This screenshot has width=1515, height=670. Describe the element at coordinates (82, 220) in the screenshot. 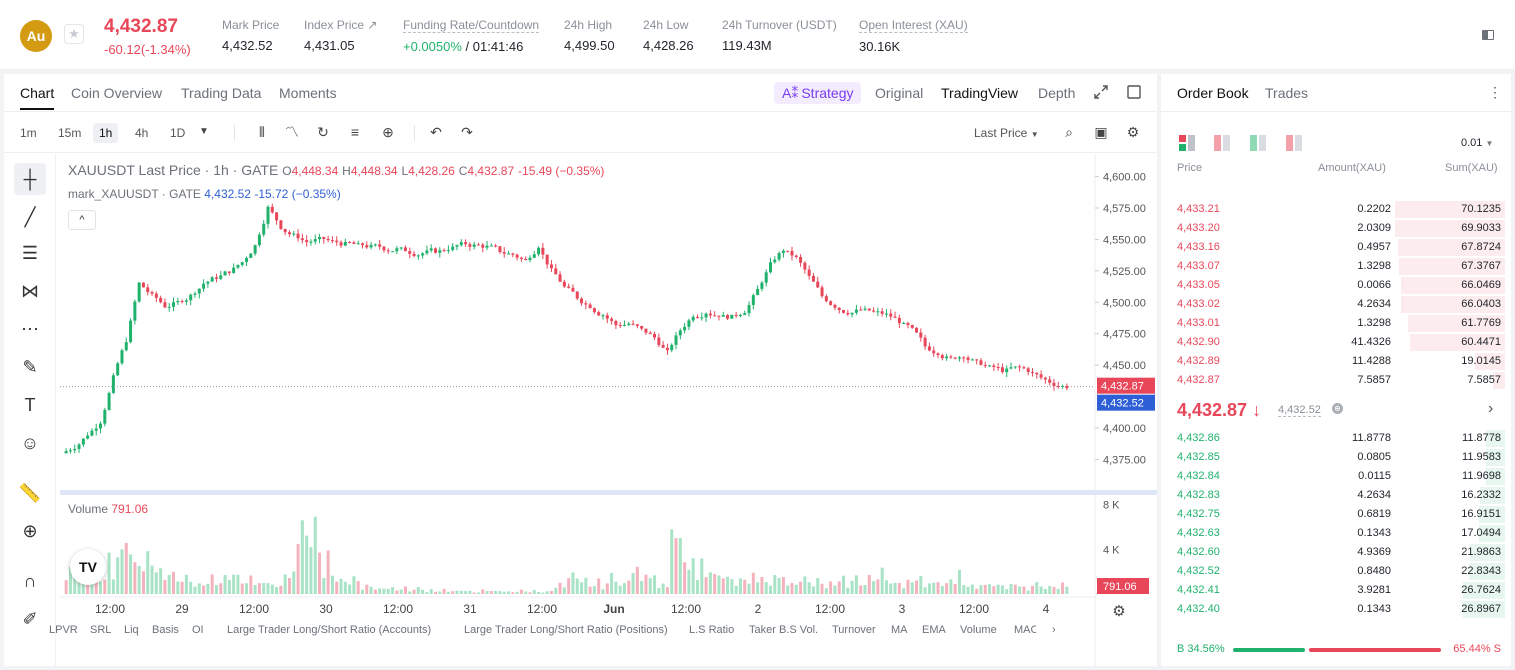

I see `collapse-legend-button: ^` at that location.